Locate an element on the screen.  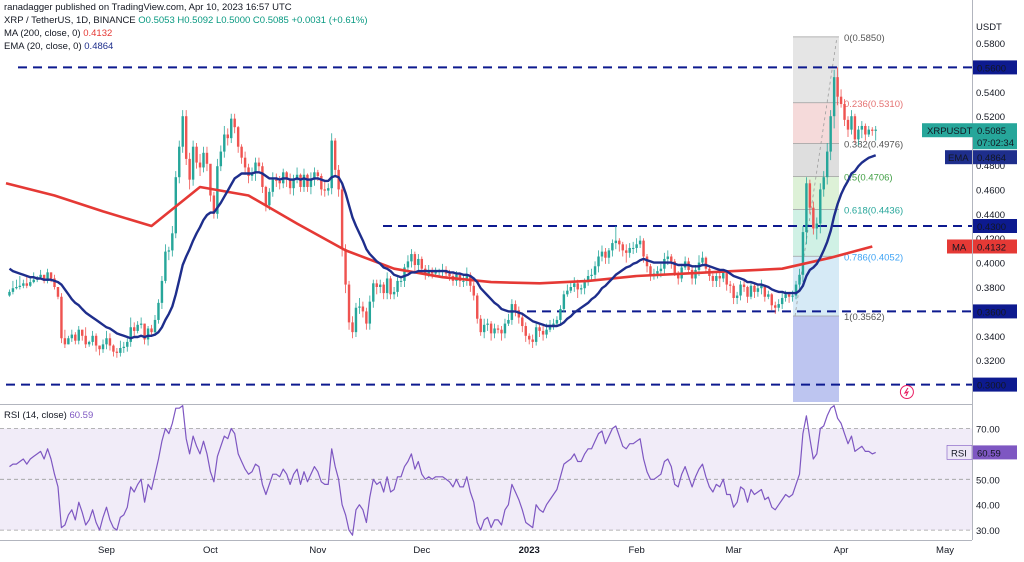
ema-legend-label: EMA (20, close, 0) is located at coordinates (43, 46).